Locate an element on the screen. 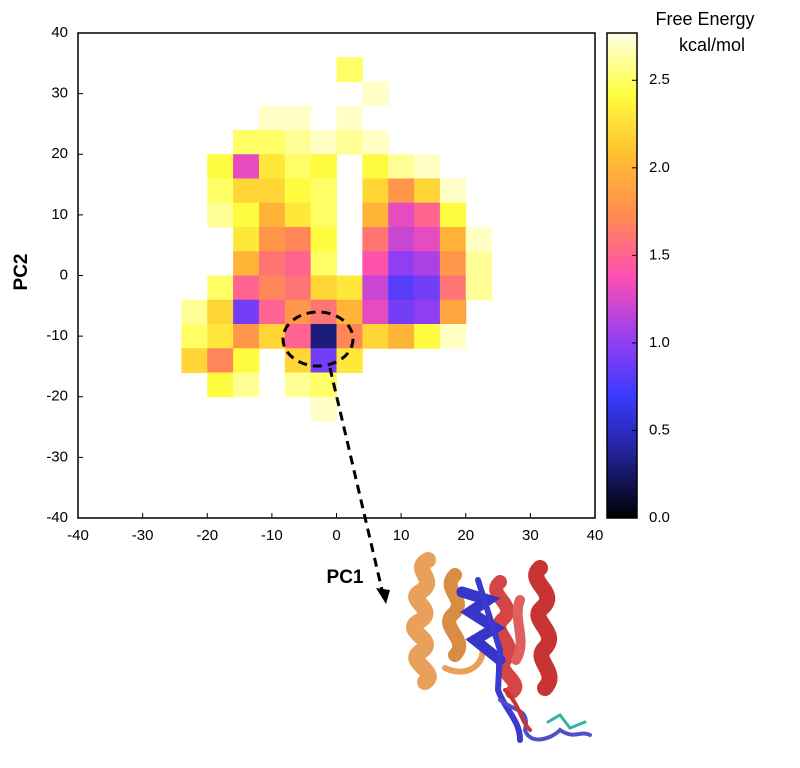  arrow-head is located at coordinates (383, 596).